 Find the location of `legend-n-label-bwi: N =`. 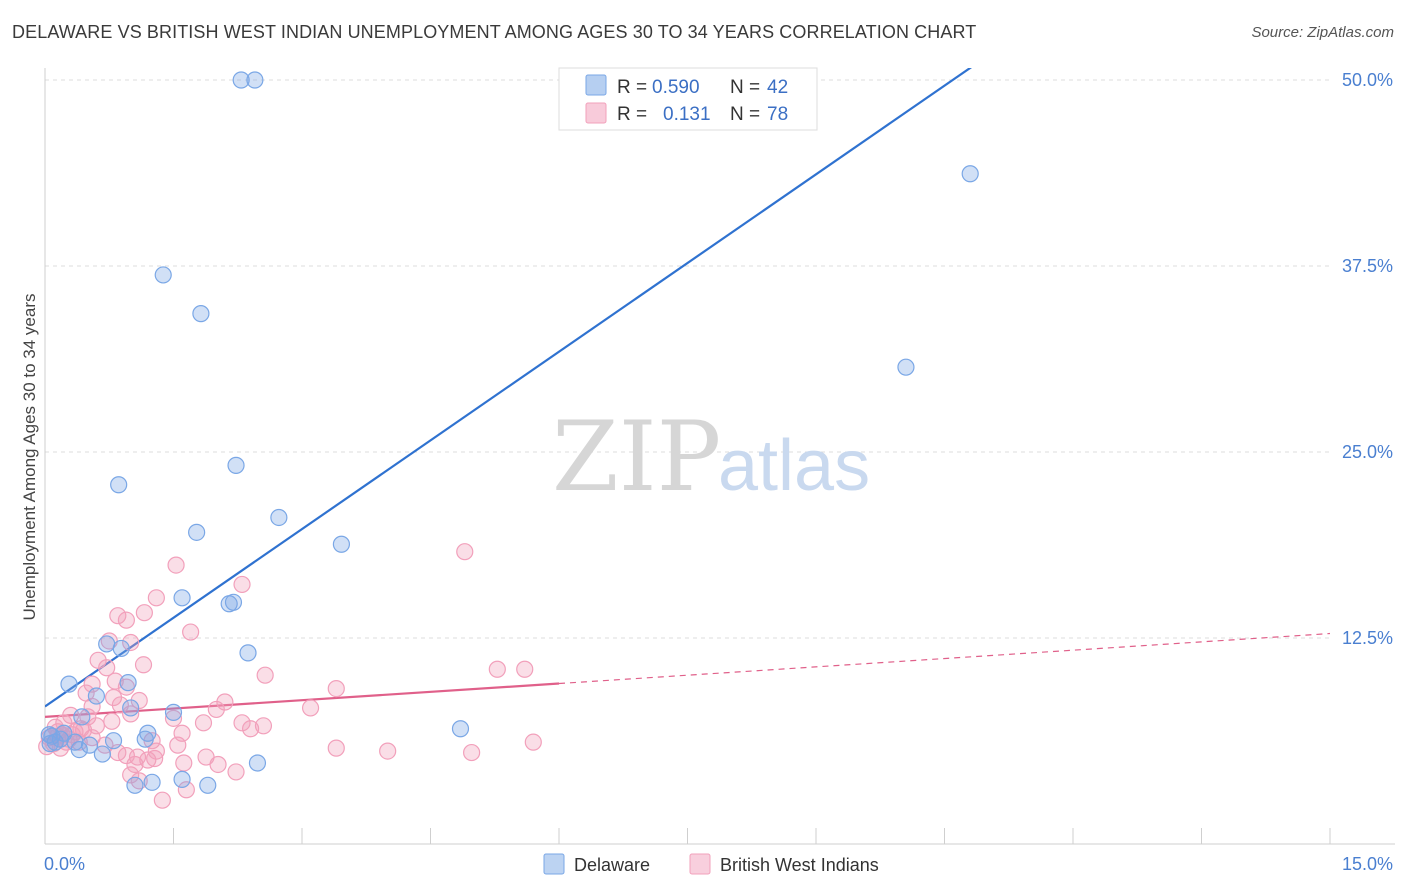

legend-n-label-bwi: N = is located at coordinates (745, 114).